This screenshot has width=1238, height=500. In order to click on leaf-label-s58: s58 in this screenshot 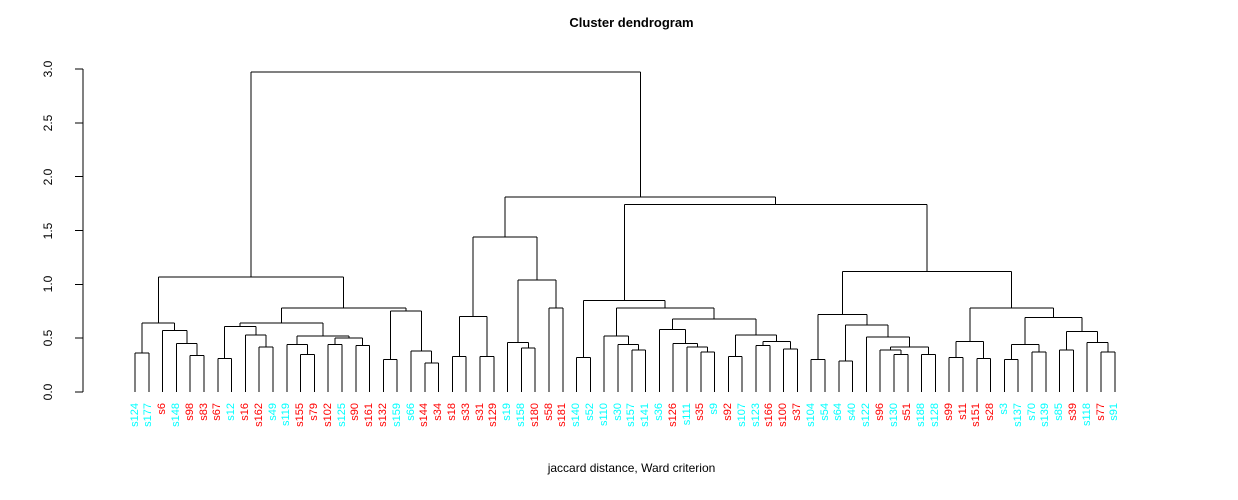, I will do `click(548, 412)`.